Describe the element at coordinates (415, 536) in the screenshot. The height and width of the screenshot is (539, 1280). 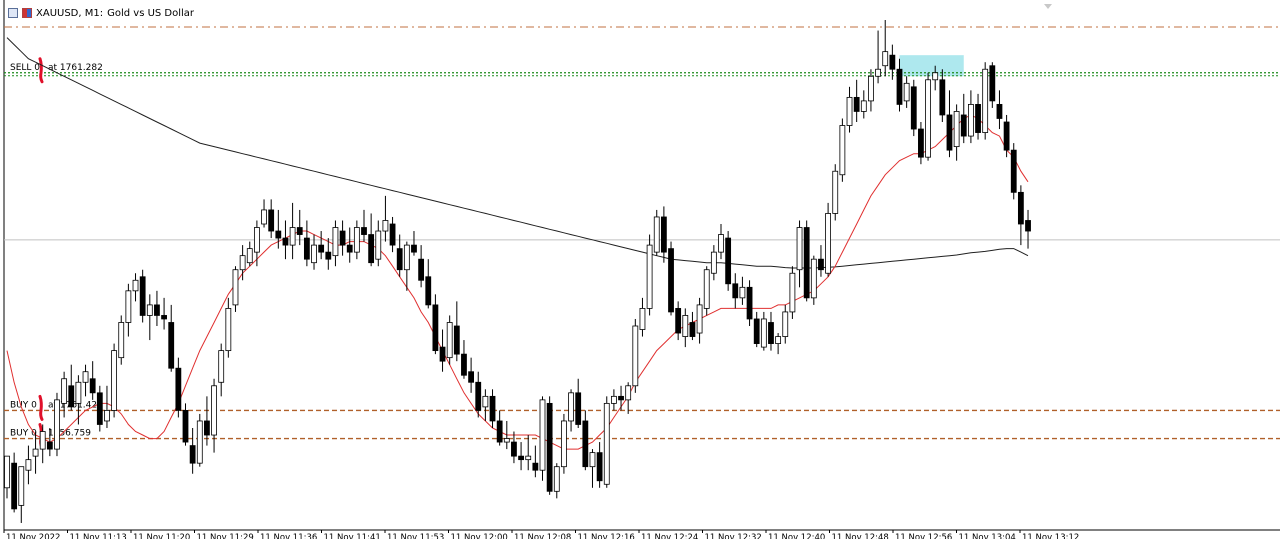
I see `x-tick-label: 11 Nov 11:53` at that location.